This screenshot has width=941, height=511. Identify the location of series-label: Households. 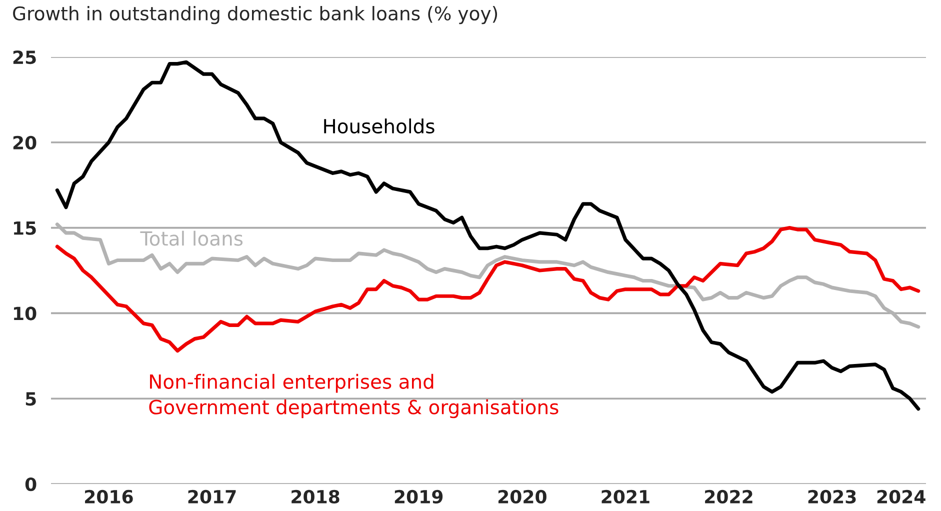
(379, 126).